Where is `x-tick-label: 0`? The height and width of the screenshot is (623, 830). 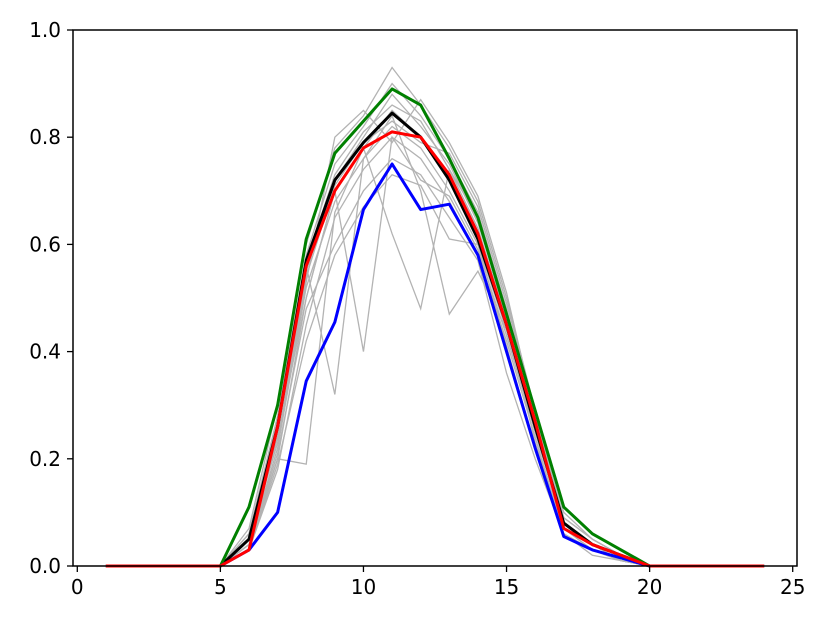 x-tick-label: 0 is located at coordinates (77, 587).